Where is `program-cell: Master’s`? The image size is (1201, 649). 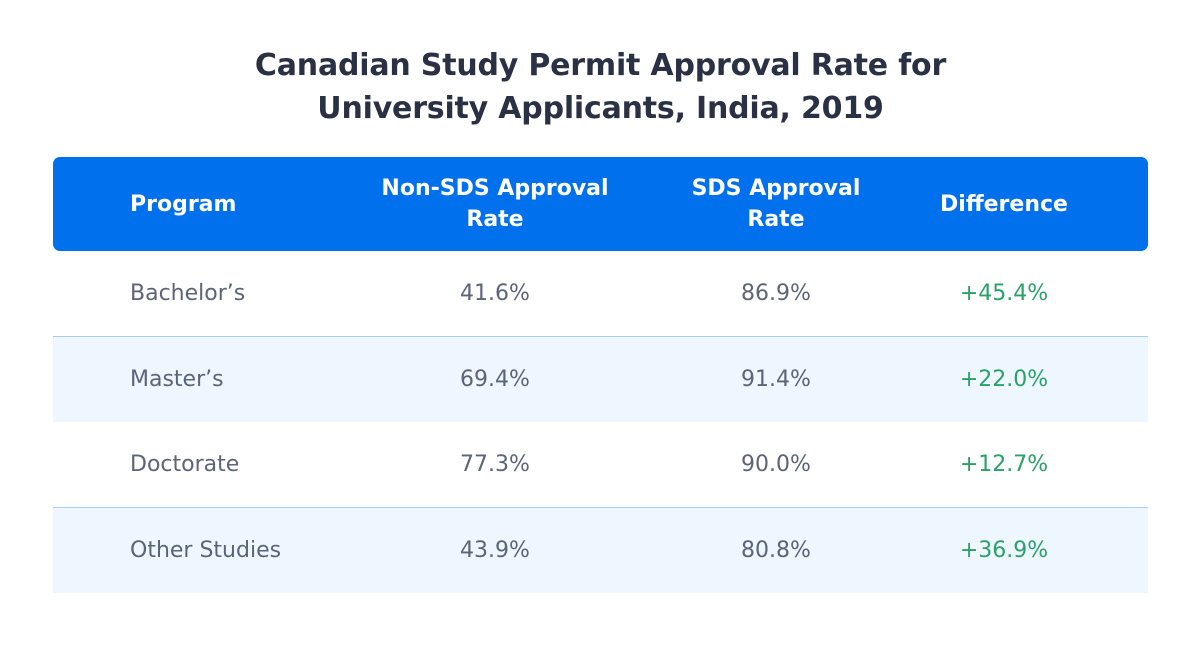
program-cell: Master’s is located at coordinates (177, 379).